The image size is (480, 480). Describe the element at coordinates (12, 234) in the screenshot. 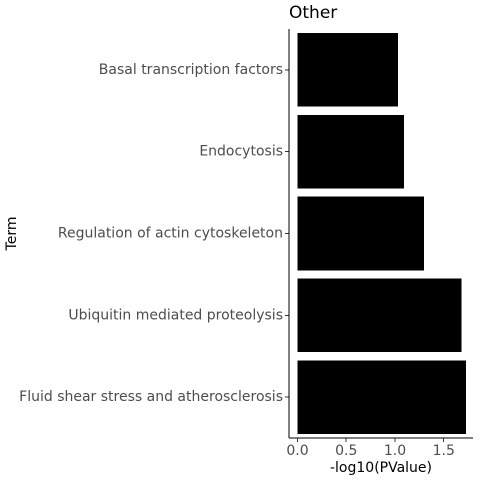

I see `y-axis-title: Term` at that location.